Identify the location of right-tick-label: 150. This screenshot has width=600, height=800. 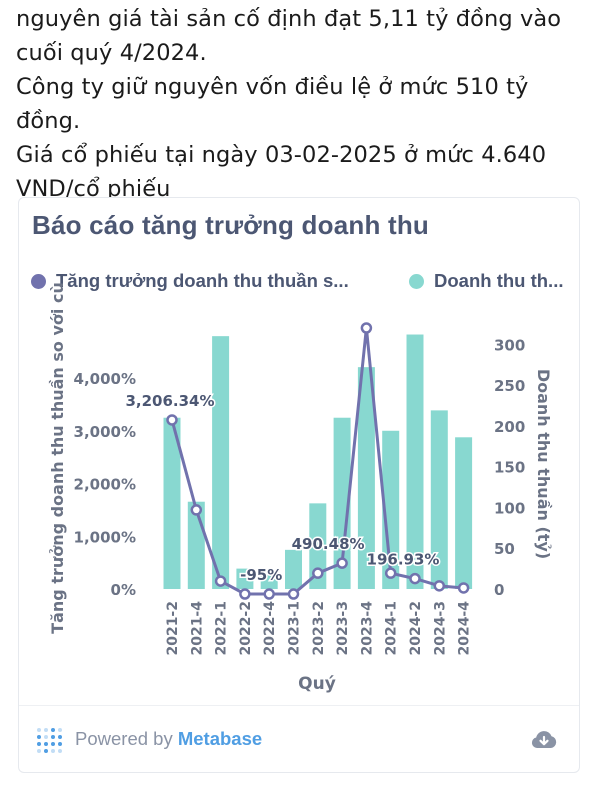
(509, 468).